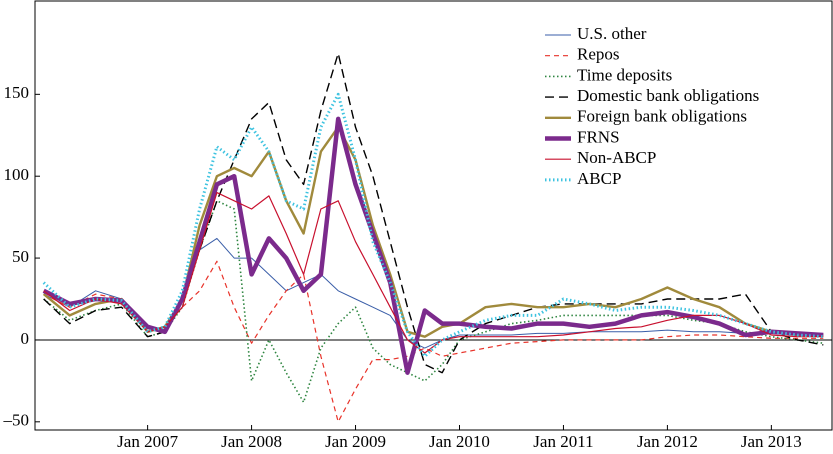 Image resolution: width=833 pixels, height=454 pixels. Describe the element at coordinates (459, 441) in the screenshot. I see `x-tick-label: Jan 2010` at that location.